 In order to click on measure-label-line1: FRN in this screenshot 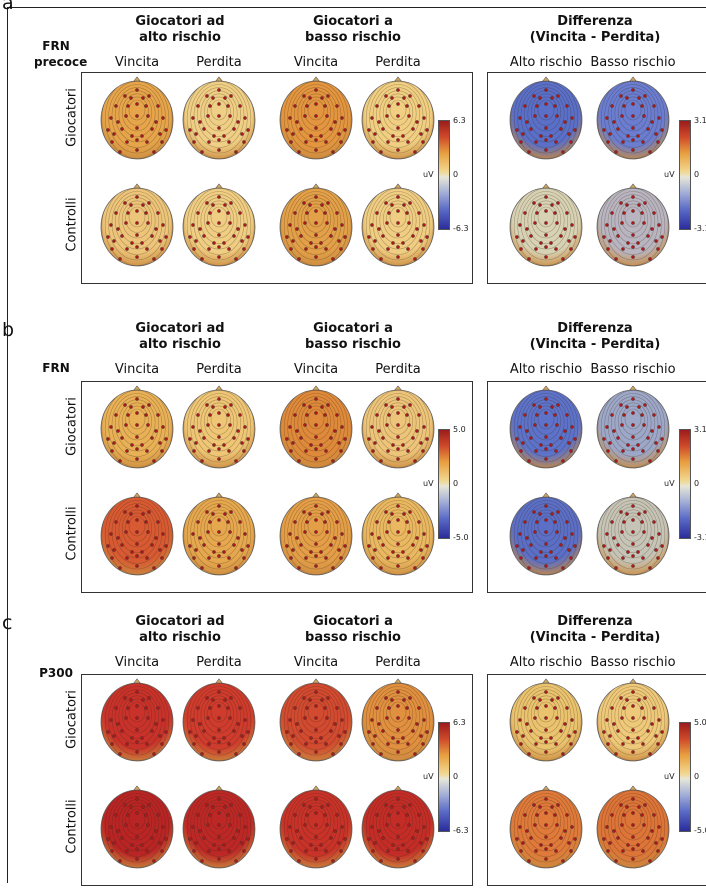, I will do `click(56, 46)`.